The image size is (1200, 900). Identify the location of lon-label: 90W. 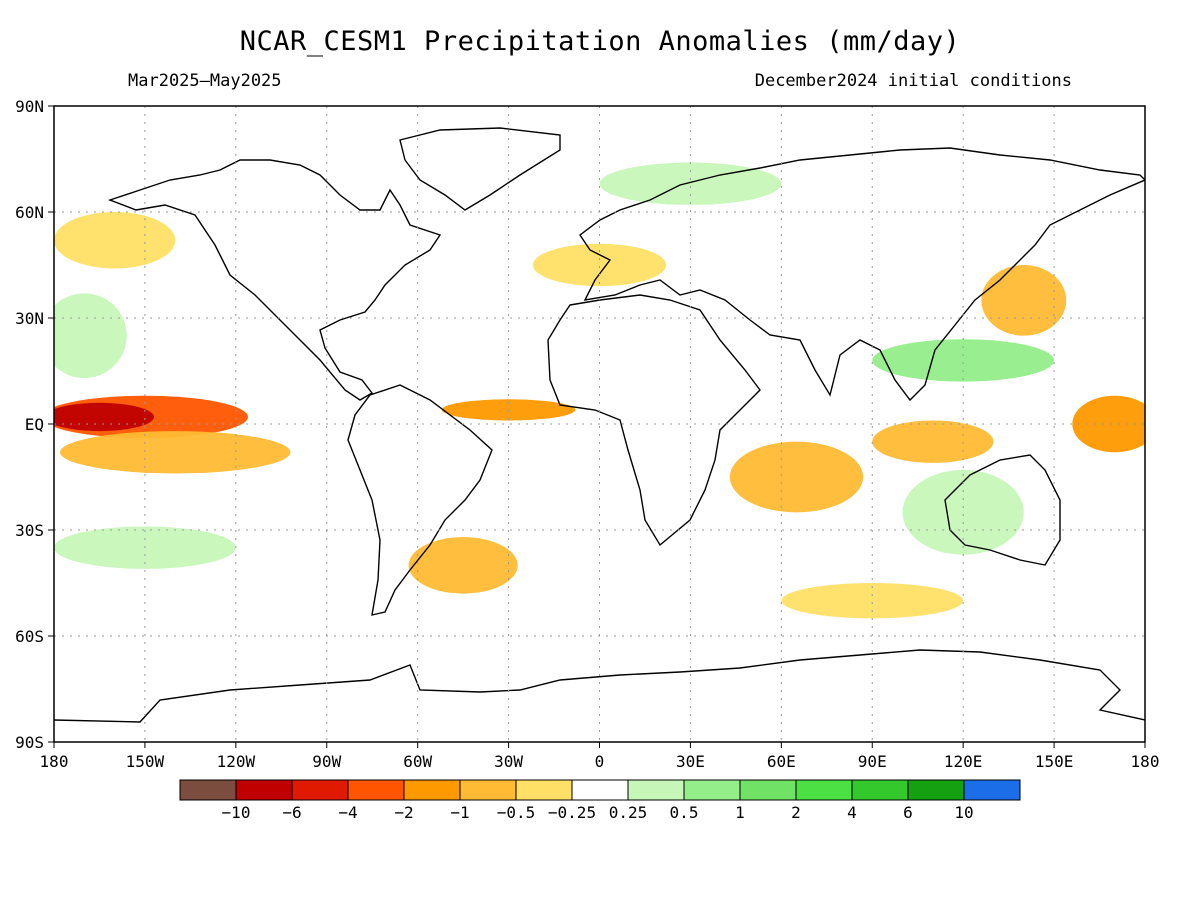
(326, 761).